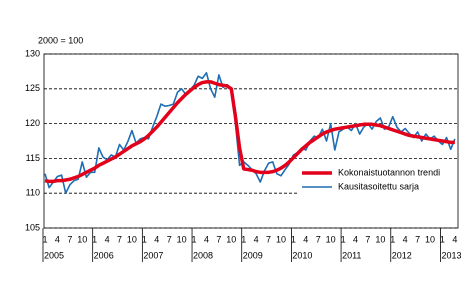 The height and width of the screenshot is (295, 476). I want to click on year-label: 2009, so click(253, 255).